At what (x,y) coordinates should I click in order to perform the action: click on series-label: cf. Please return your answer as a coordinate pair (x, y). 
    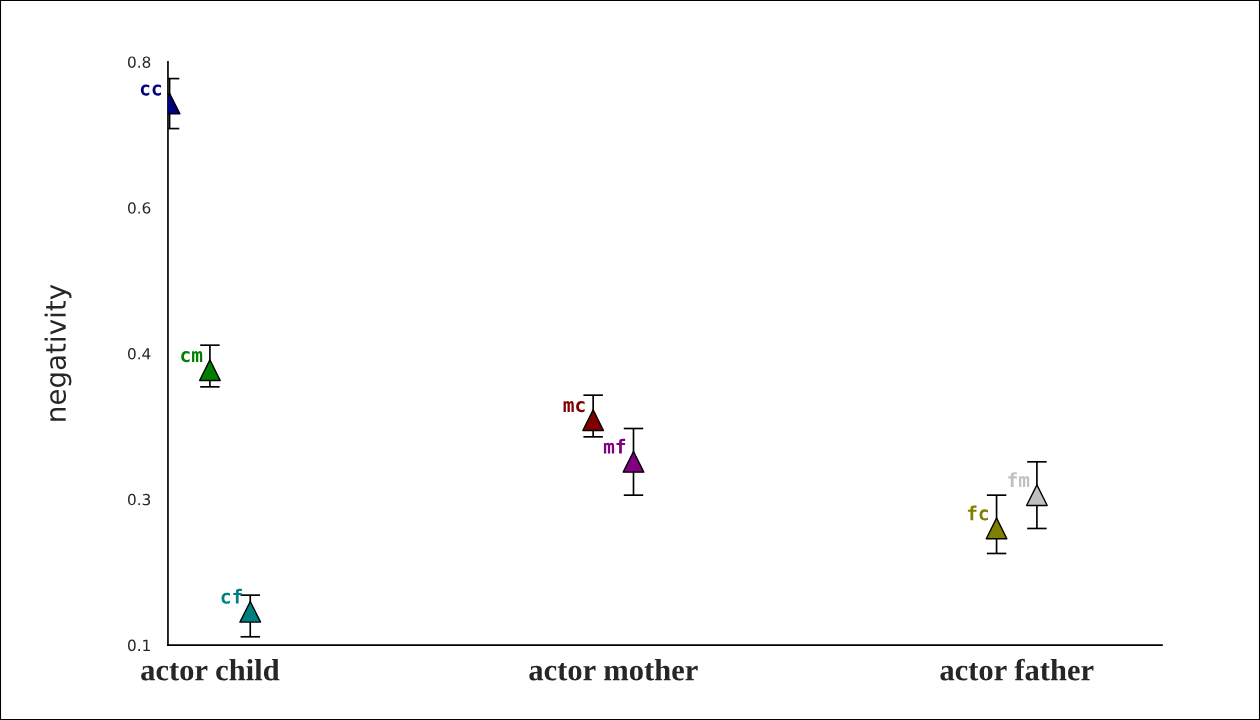
    Looking at the image, I should click on (231, 596).